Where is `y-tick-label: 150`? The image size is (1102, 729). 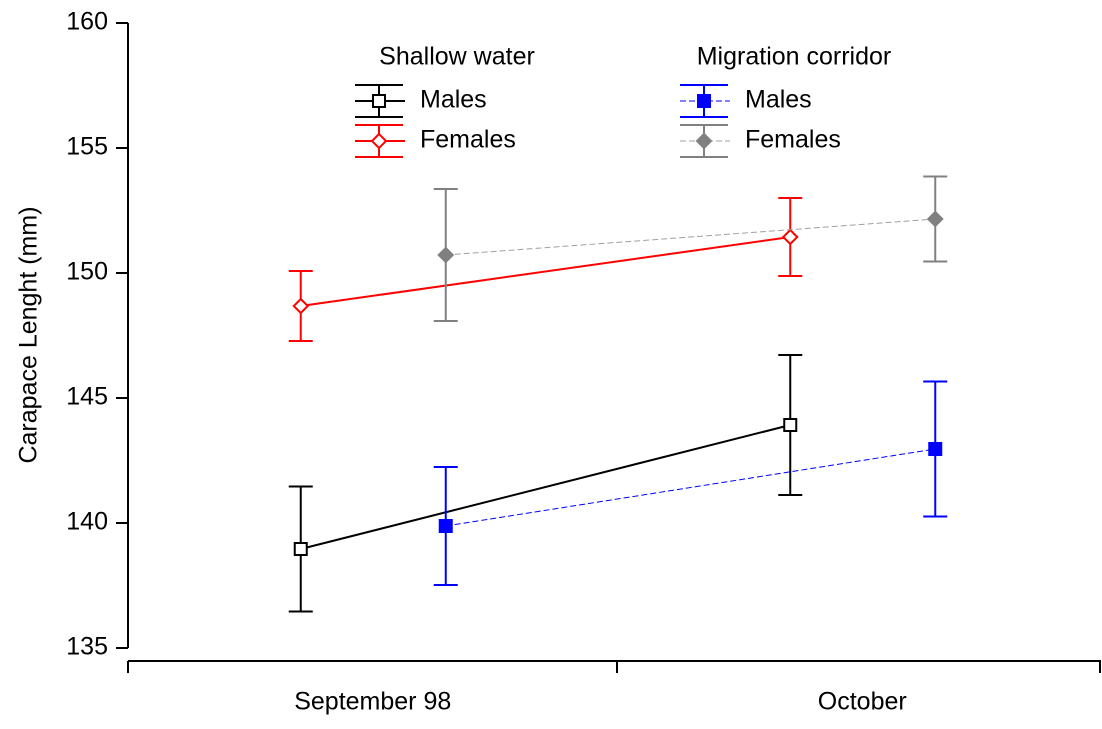
y-tick-label: 150 is located at coordinates (87, 272).